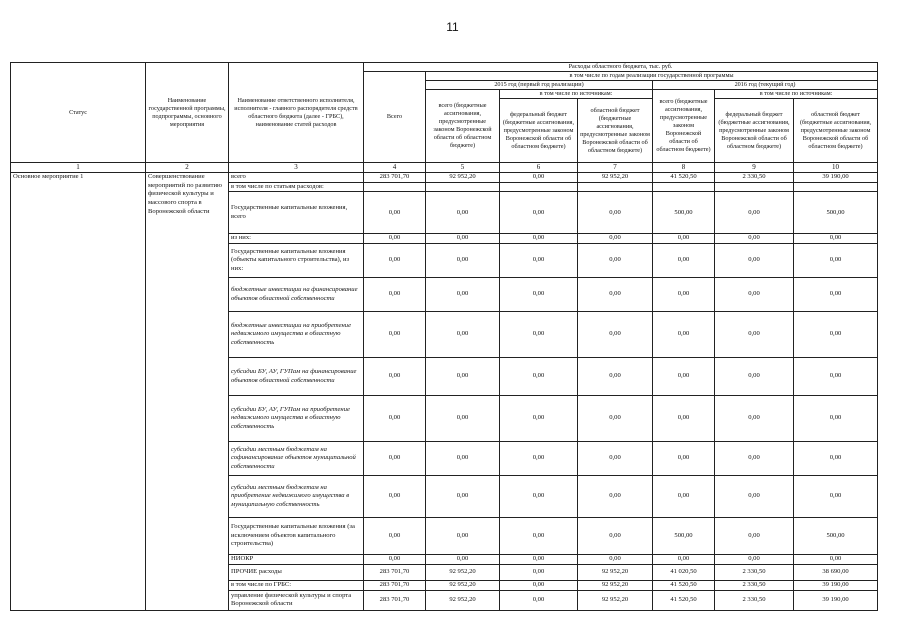  Describe the element at coordinates (444, 168) in the screenshot. I see `column-numbers-row: 1 2 3 4 5 6 7 8 9 10` at that location.